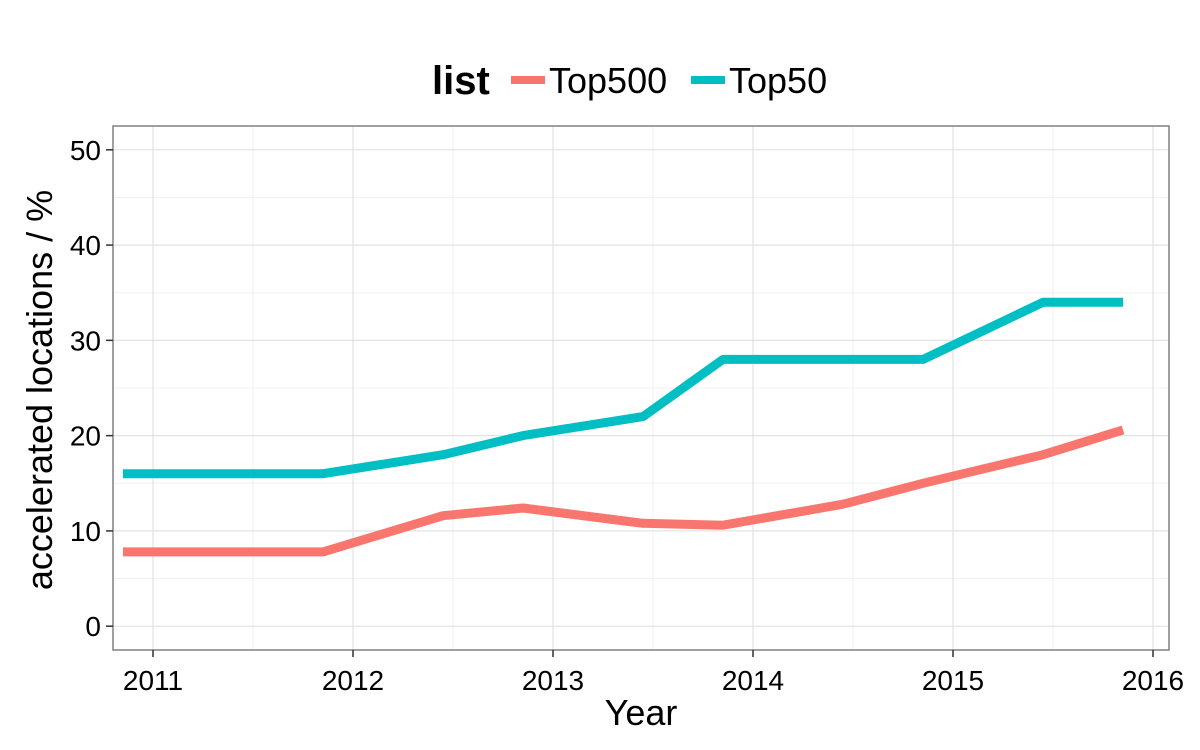 The height and width of the screenshot is (750, 1200). I want to click on x-axis-label: Year, so click(641, 712).